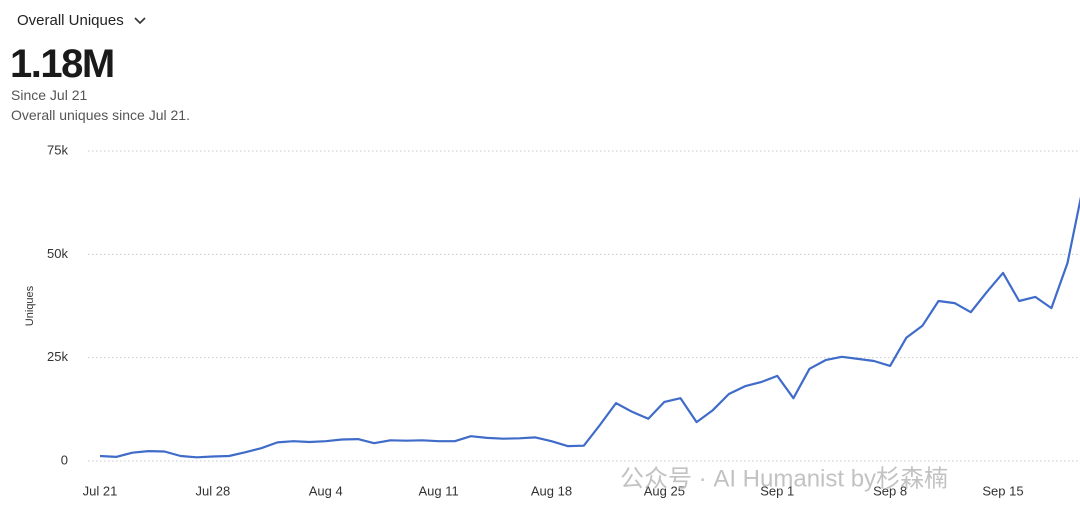  Describe the element at coordinates (140, 20) in the screenshot. I see `chevron` at that location.